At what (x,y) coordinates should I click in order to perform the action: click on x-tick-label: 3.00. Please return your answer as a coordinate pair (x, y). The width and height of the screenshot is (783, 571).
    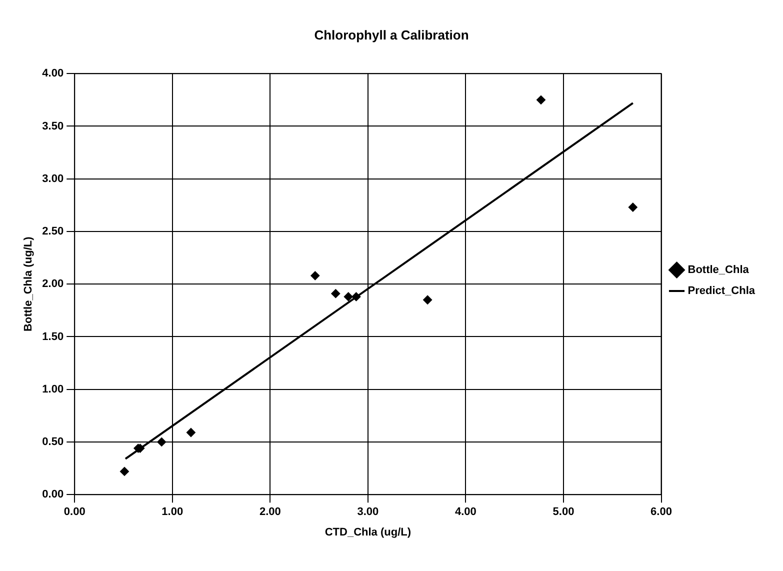
    Looking at the image, I should click on (368, 512).